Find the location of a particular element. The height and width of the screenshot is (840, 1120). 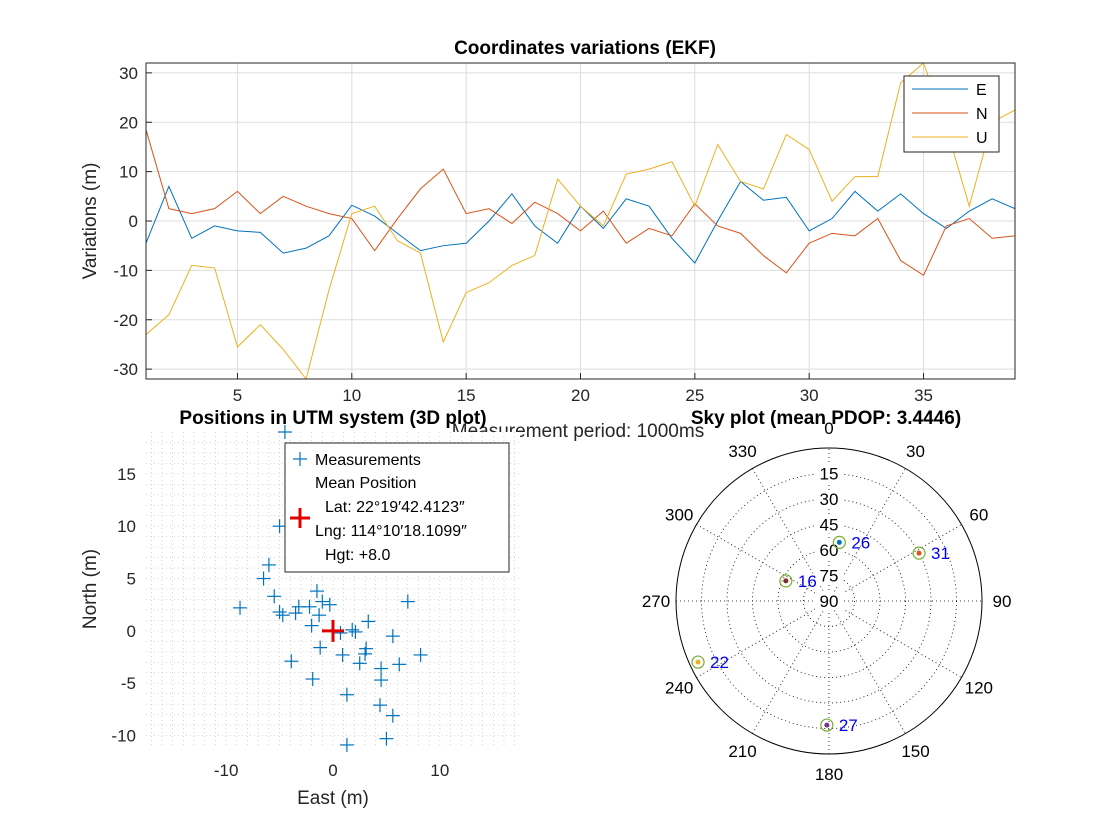

legend-label-e: E is located at coordinates (981, 90).